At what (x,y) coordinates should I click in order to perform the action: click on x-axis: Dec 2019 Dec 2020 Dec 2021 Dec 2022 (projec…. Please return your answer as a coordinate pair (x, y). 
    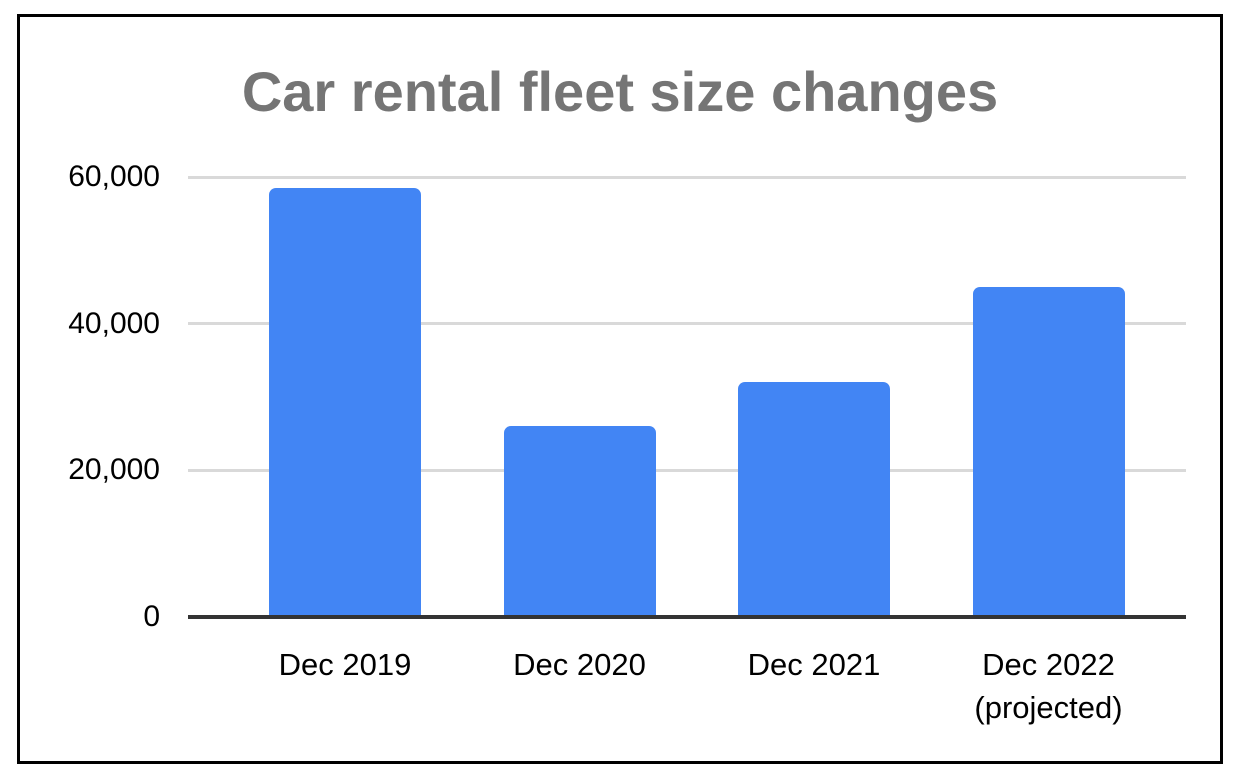
    Looking at the image, I should click on (687, 700).